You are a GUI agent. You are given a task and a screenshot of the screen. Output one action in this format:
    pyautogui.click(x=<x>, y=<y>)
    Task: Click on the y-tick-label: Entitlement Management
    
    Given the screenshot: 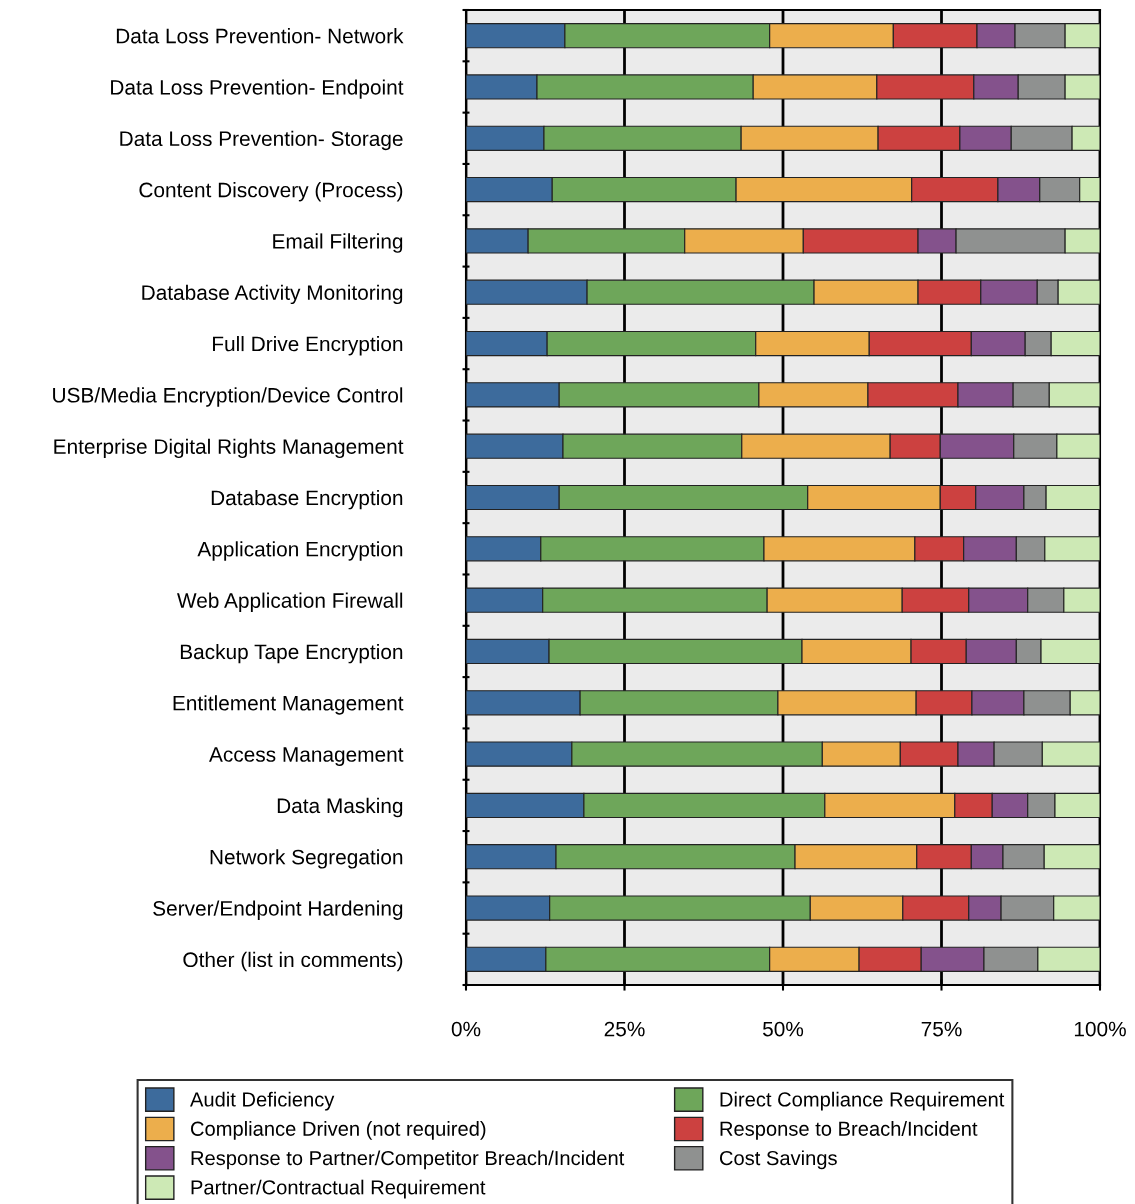 What is the action you would take?
    pyautogui.click(x=288, y=705)
    